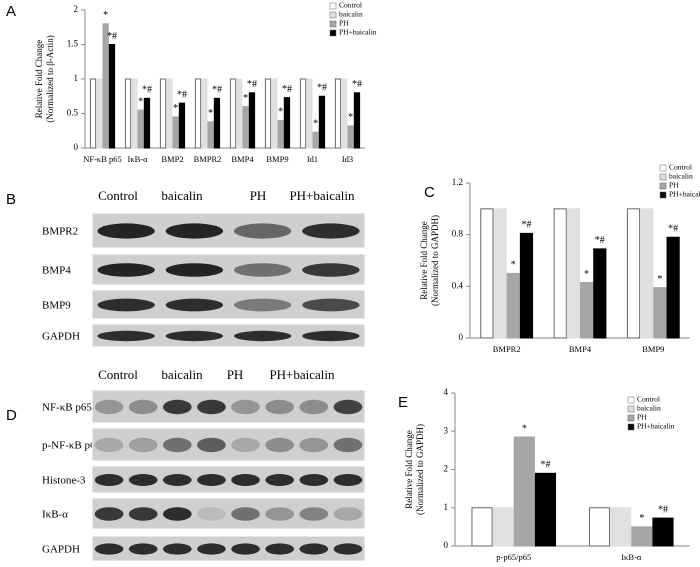  Describe the element at coordinates (11, 199) in the screenshot. I see `panel-letter: B` at that location.